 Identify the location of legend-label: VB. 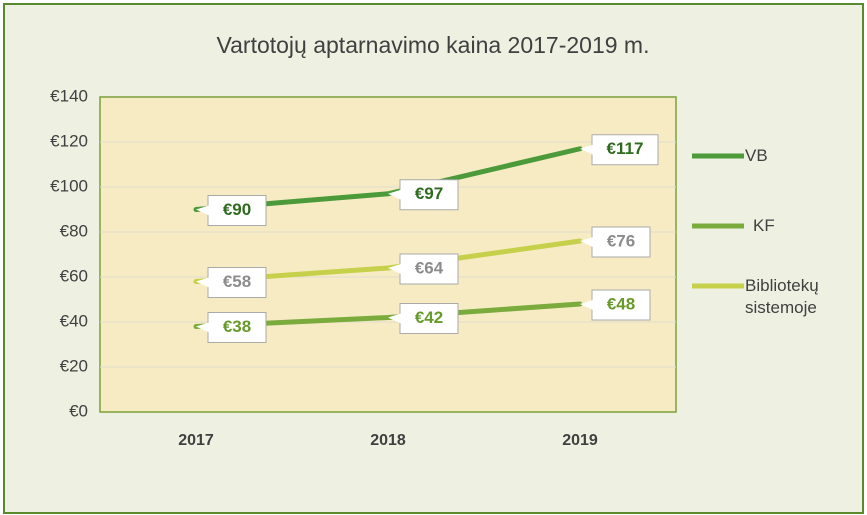
(756, 155).